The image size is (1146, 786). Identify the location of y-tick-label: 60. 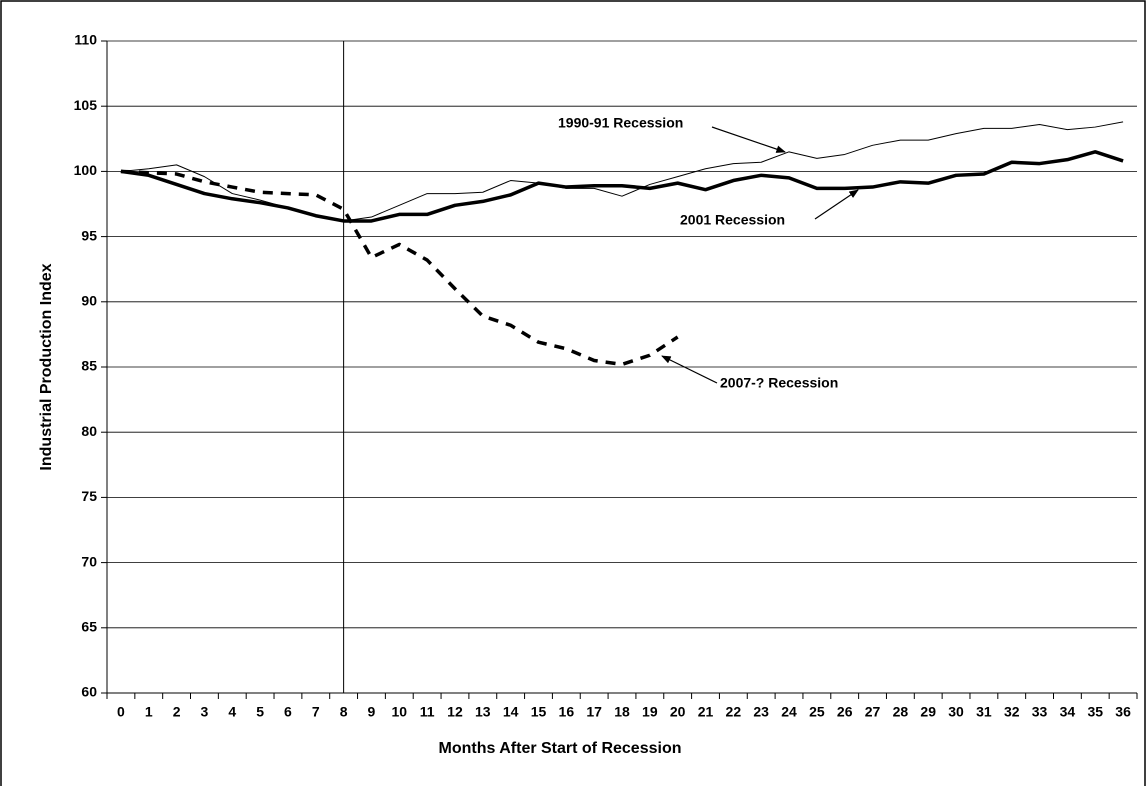
(89, 692).